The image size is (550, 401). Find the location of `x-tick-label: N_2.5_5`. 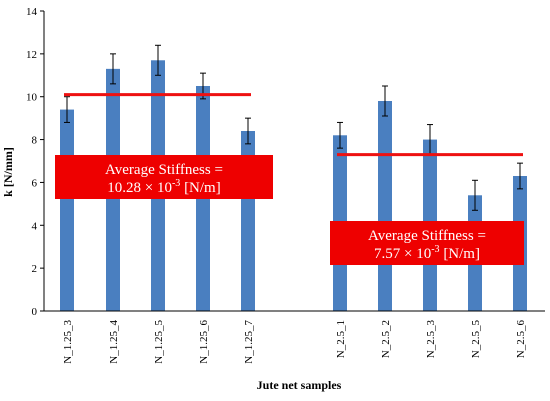

x-tick-label: N_2.5_5 is located at coordinates (476, 339).